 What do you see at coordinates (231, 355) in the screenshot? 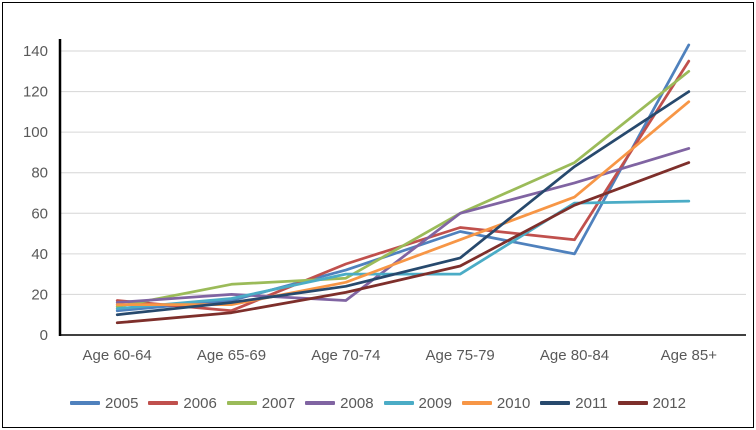
I see `x-axis-category-label: Age 65-69` at bounding box center [231, 355].